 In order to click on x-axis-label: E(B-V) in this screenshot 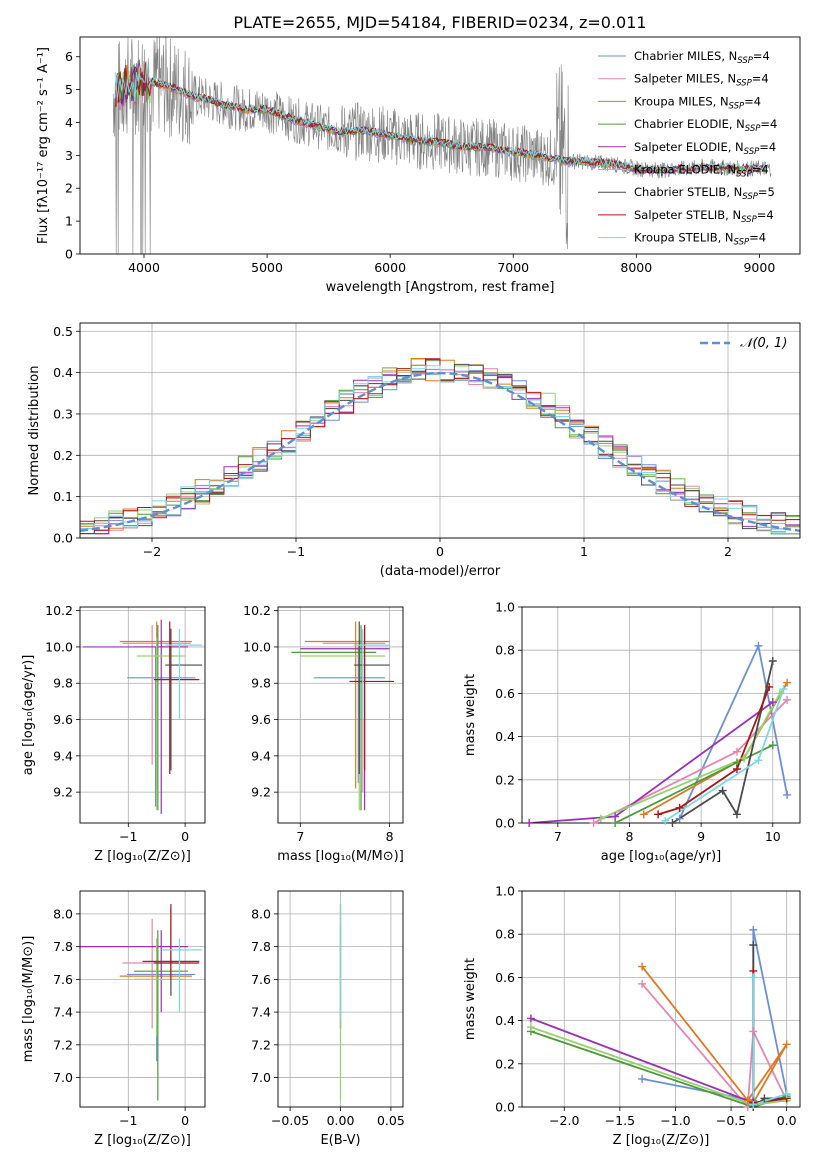, I will do `click(340, 1140)`.